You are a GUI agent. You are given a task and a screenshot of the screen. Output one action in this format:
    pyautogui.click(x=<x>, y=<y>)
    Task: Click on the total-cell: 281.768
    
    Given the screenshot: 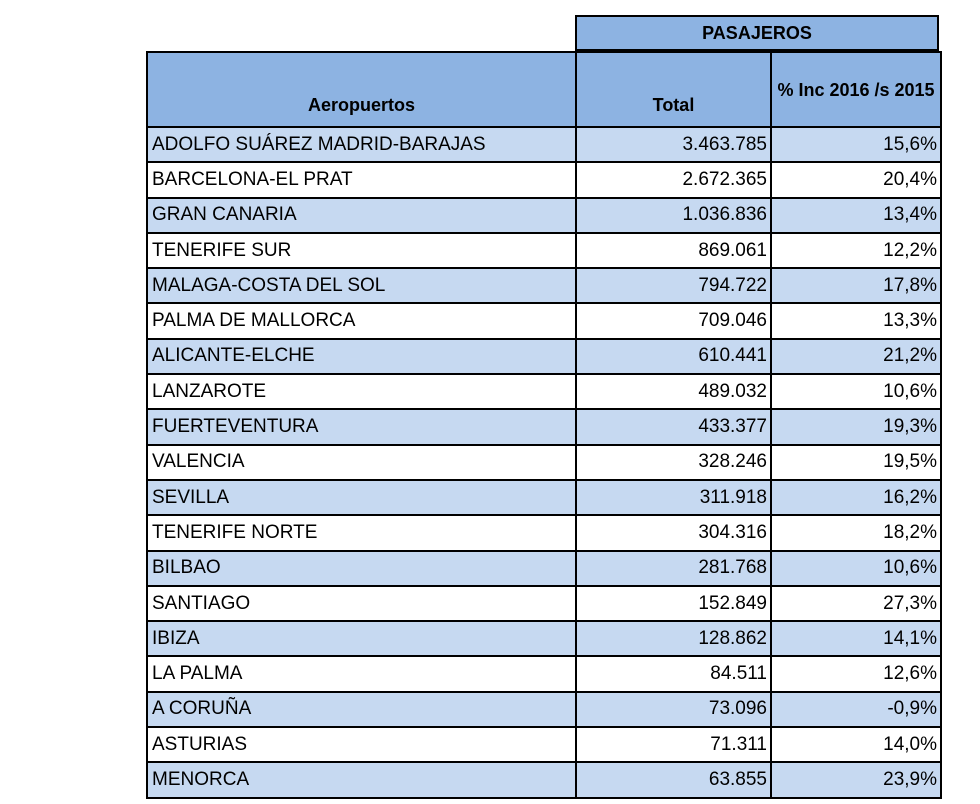 What is the action you would take?
    pyautogui.click(x=673, y=568)
    